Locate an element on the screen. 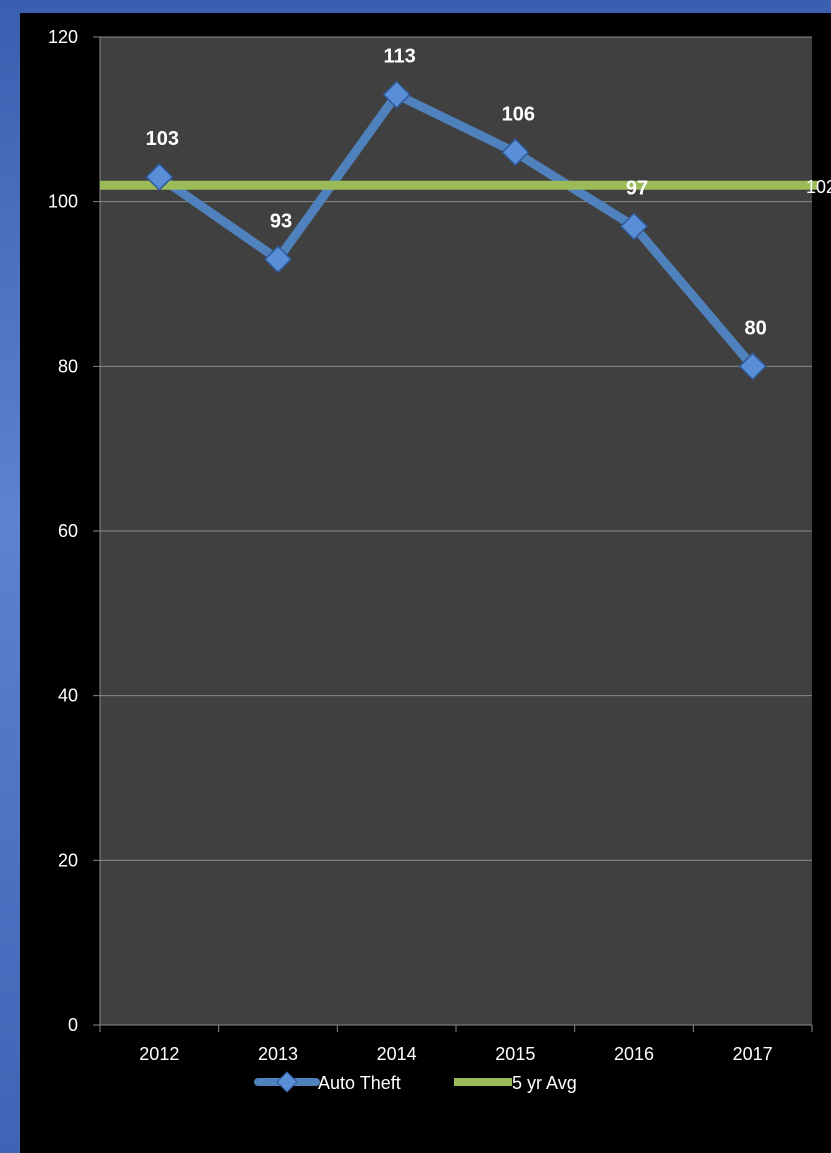 This screenshot has height=1153, width=831. legend-label-auto-theft: Auto Theft is located at coordinates (359, 1083).